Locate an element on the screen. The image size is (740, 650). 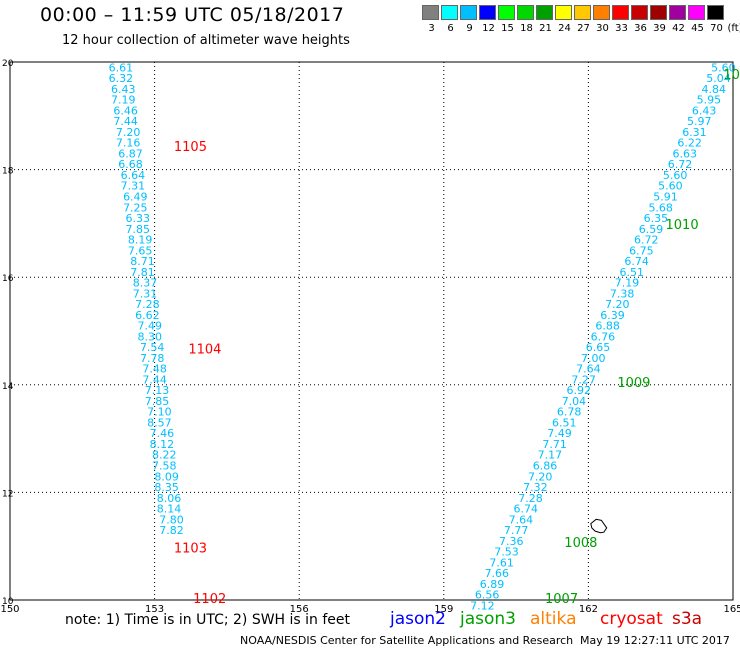
x-tick-label: 165 is located at coordinates (731, 609).